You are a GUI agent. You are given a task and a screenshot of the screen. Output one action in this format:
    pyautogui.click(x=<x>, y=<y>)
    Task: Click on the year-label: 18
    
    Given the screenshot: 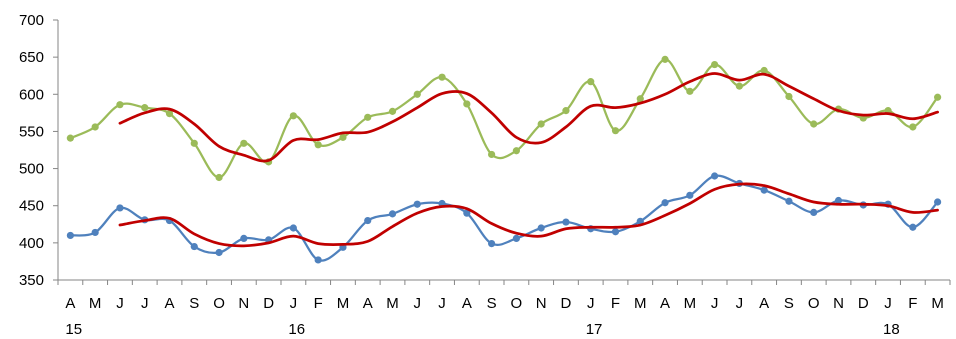 What is the action you would take?
    pyautogui.click(x=891, y=329)
    